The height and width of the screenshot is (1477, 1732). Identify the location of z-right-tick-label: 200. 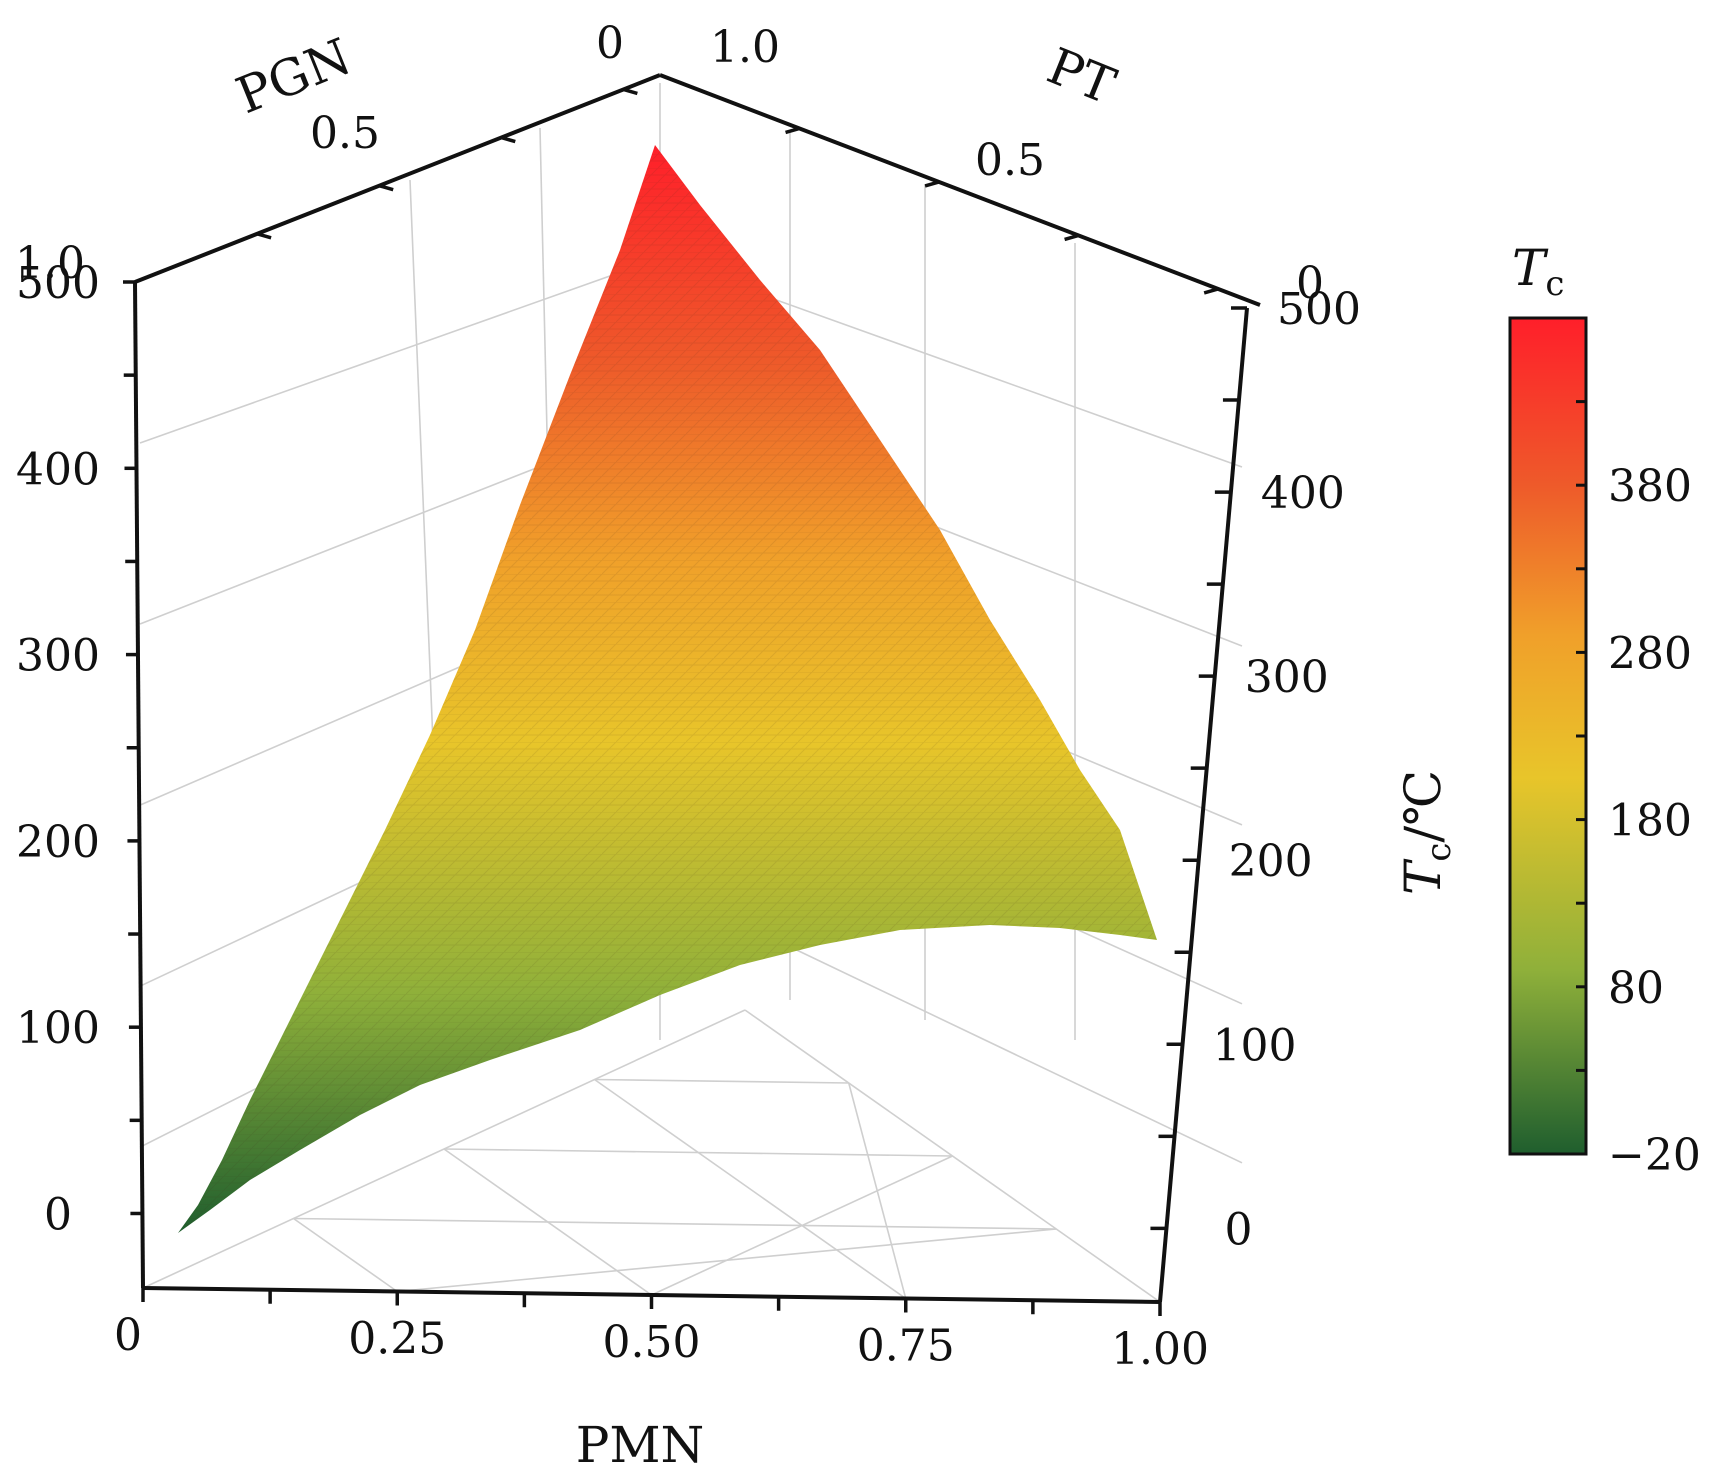
(1271, 861).